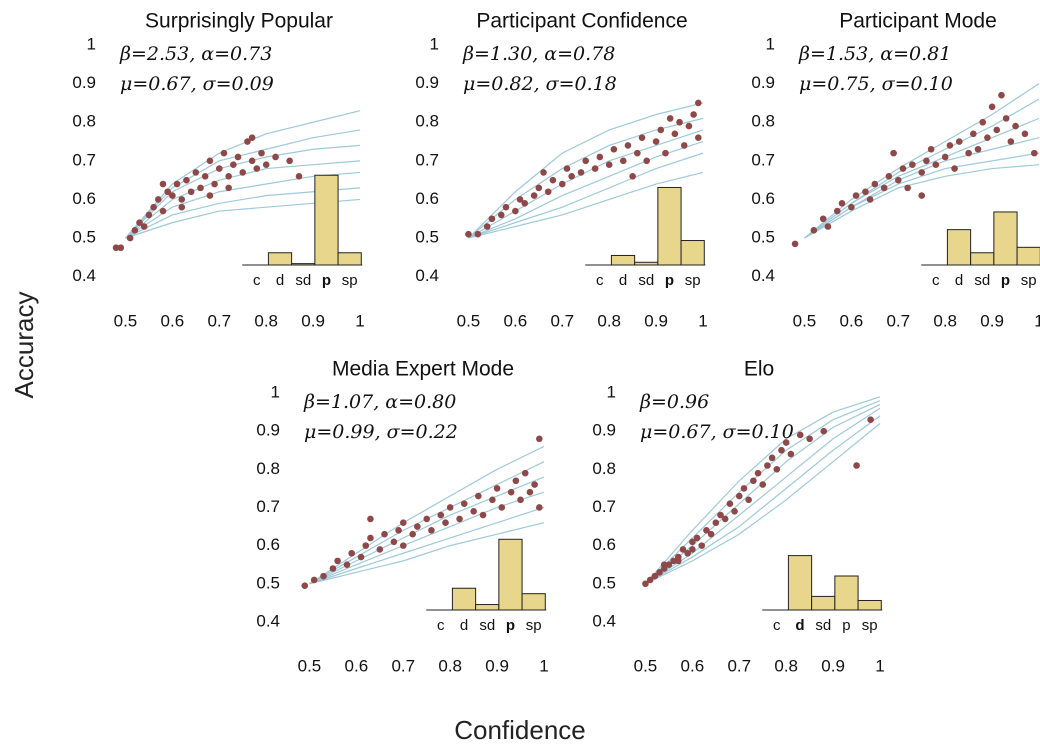 The width and height of the screenshot is (1040, 750). Describe the element at coordinates (846, 625) in the screenshot. I see `inset-category: p` at that location.